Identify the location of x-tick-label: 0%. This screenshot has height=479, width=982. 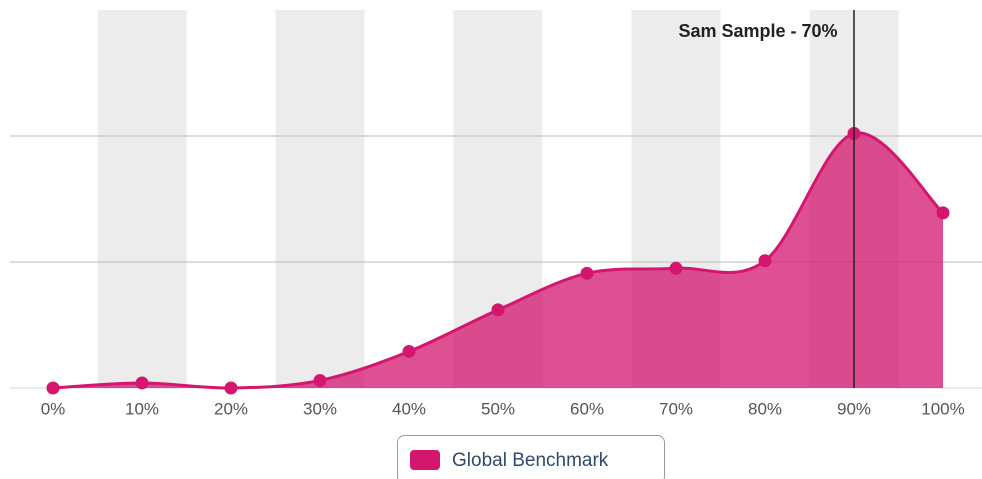
(53, 408).